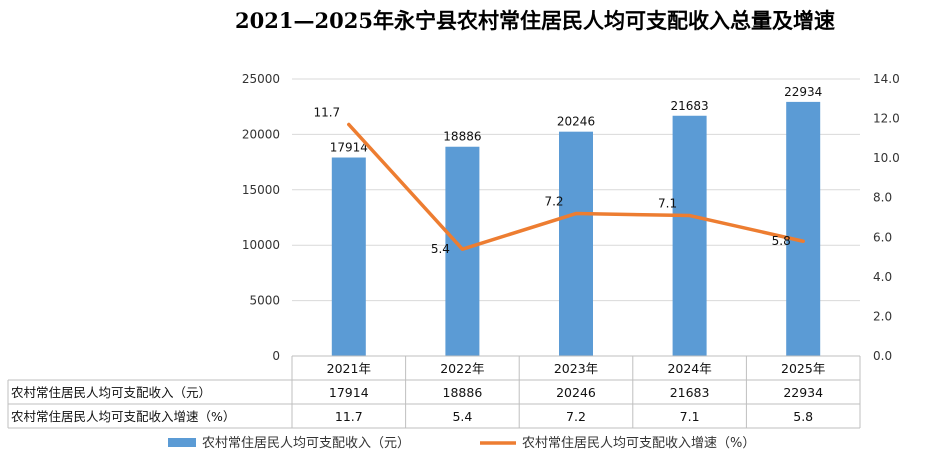  What do you see at coordinates (462, 416) in the screenshot?
I see `table-cell: 5.4` at bounding box center [462, 416].